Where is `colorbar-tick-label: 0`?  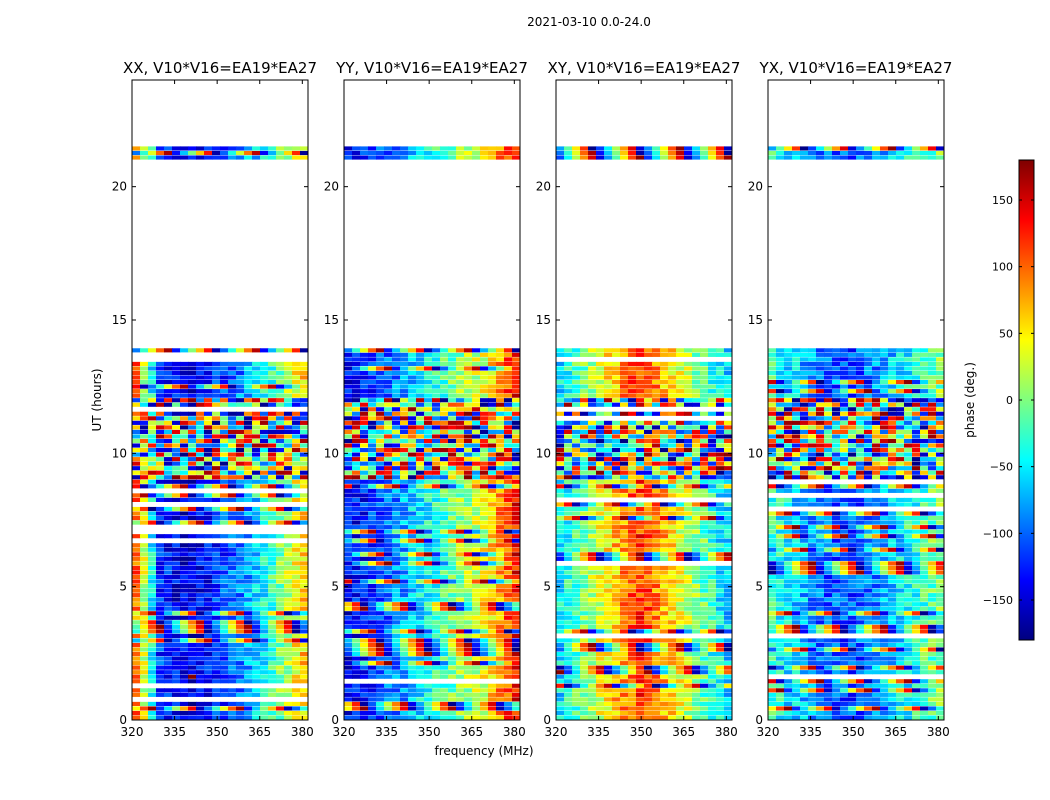
colorbar-tick-label: 0 is located at coordinates (1009, 400).